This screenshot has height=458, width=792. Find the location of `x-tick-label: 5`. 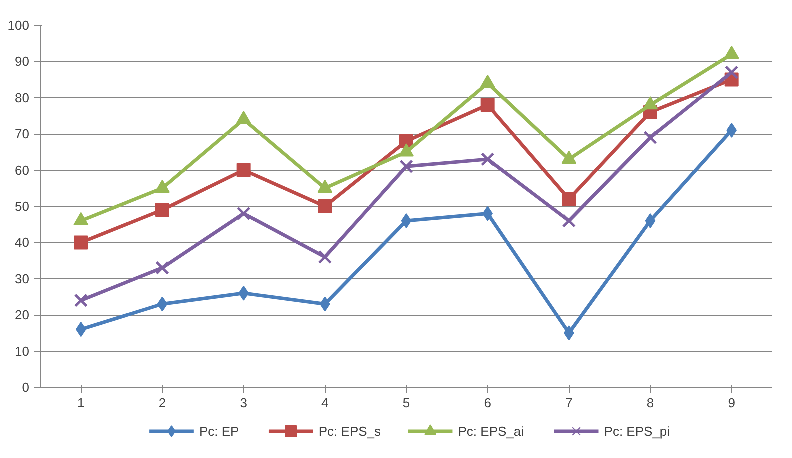

x-tick-label: 5 is located at coordinates (406, 403).